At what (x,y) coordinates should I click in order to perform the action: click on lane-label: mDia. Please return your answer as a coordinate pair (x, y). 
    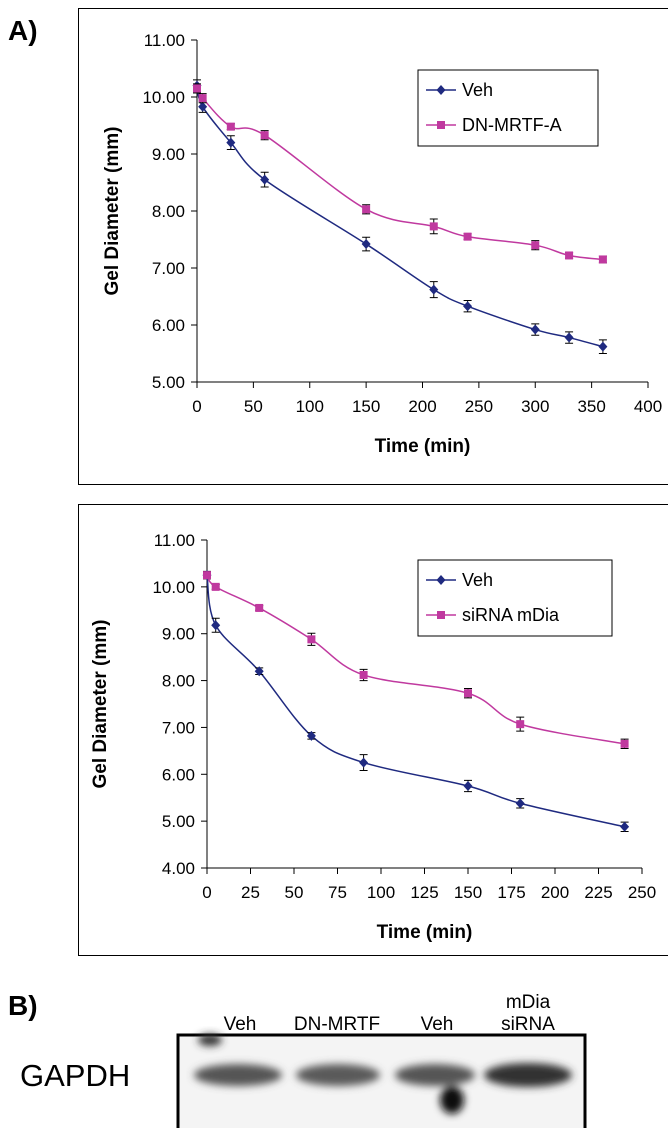
    Looking at the image, I should click on (528, 1002).